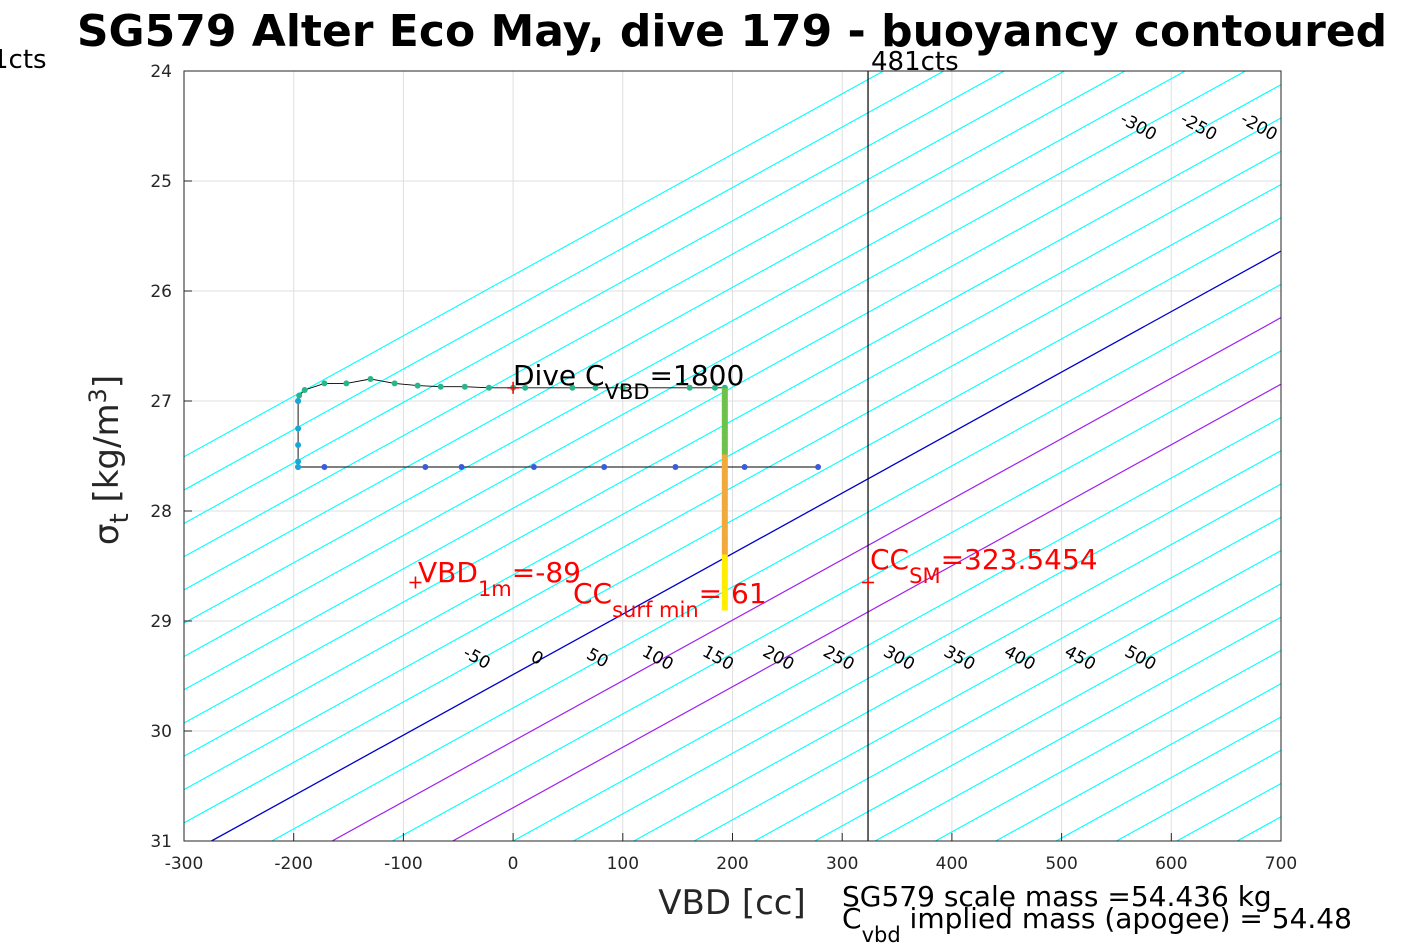 Image resolution: width=1417 pixels, height=945 pixels. I want to click on y-tick-label: 29, so click(161, 622).